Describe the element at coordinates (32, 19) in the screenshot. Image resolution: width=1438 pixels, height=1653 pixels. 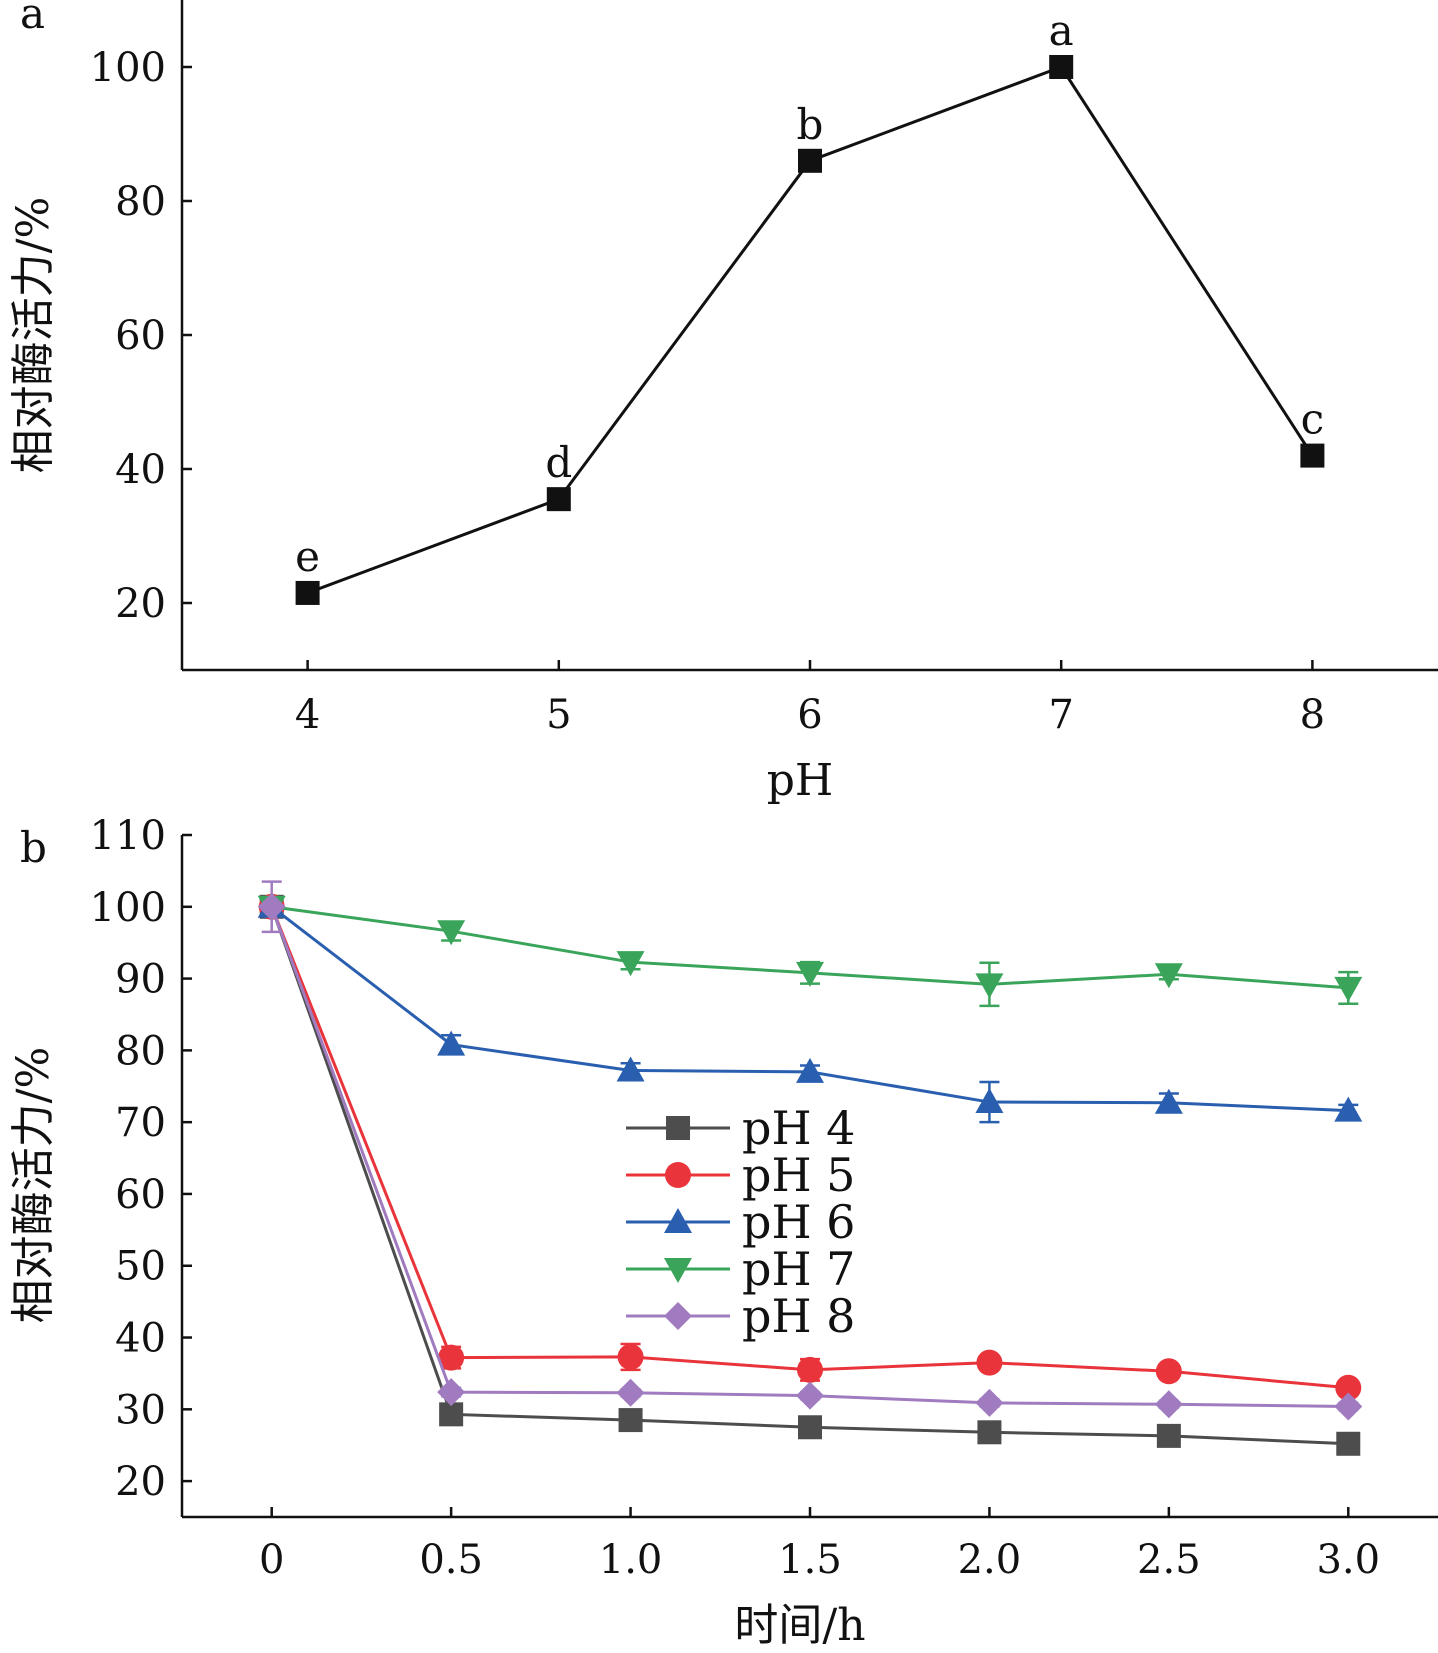
I see `panel-label: a` at that location.